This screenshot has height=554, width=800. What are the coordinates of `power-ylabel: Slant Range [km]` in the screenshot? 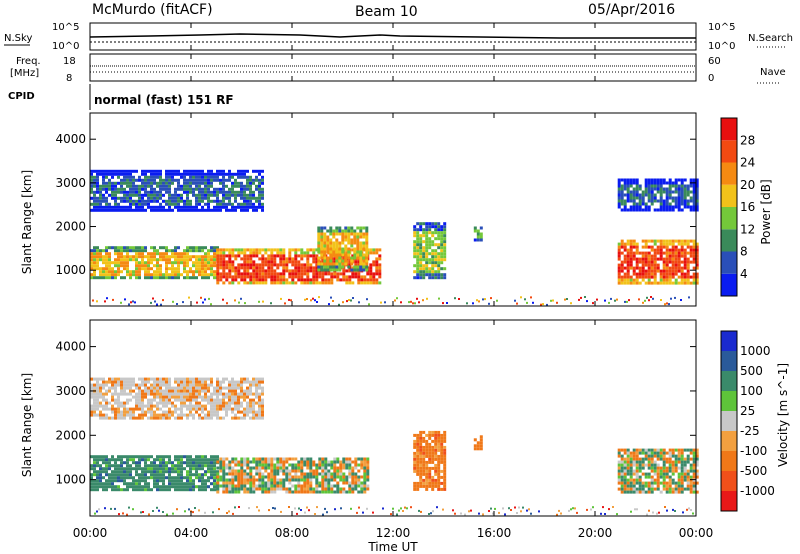 It's located at (27, 222).